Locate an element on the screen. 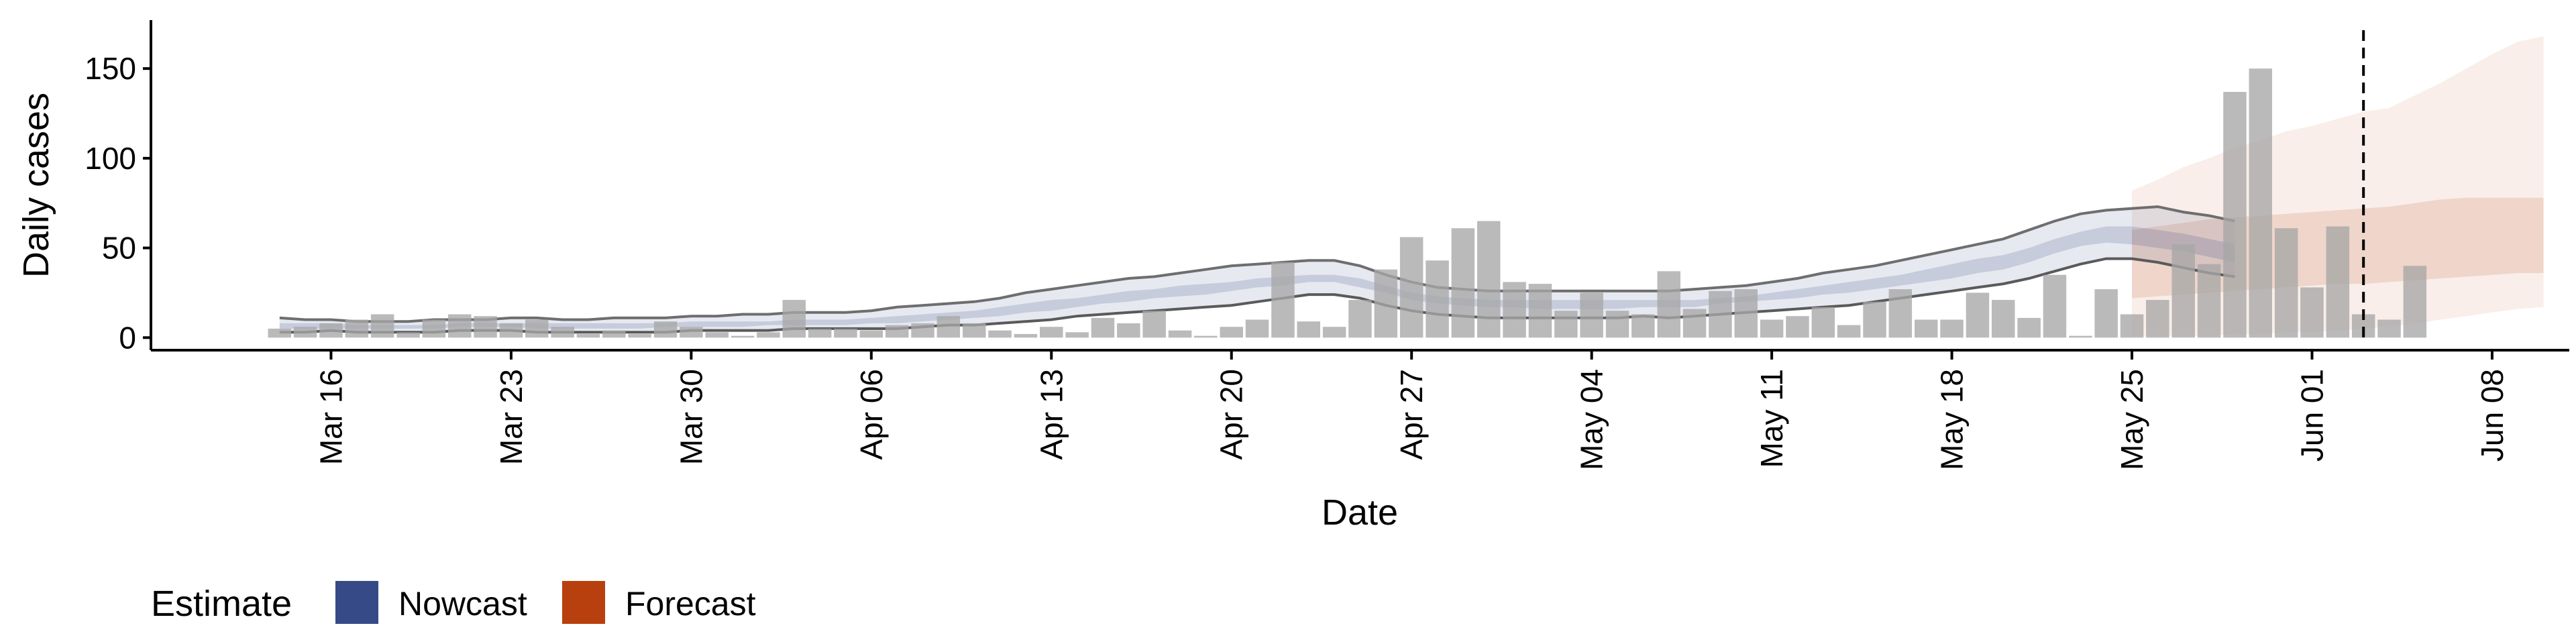 The height and width of the screenshot is (644, 2576). legend-label-forecast: Forecast is located at coordinates (690, 604).